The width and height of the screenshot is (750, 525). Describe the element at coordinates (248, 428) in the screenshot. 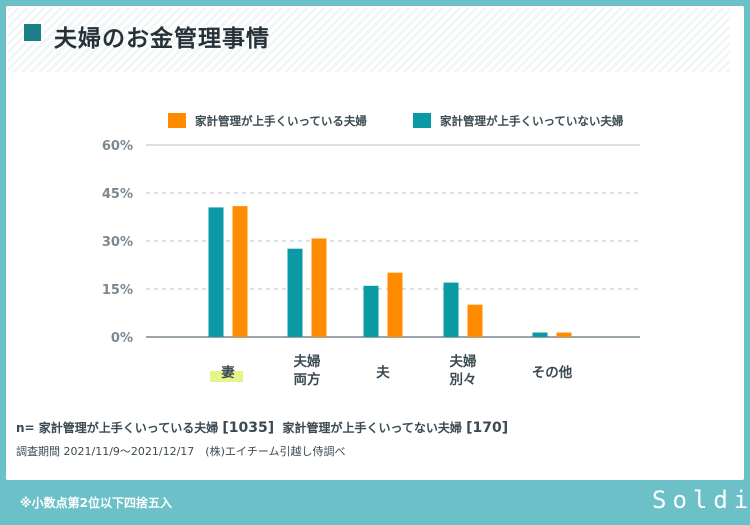

I see `n-good-count: [1035]` at that location.